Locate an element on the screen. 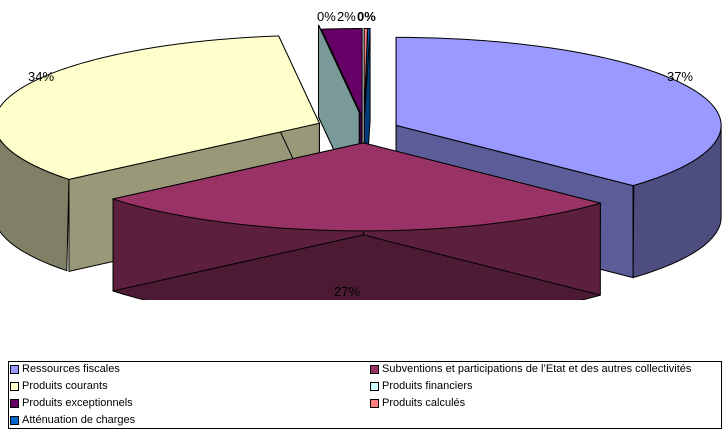  legend-item: Produits exceptionnels is located at coordinates (71, 403).